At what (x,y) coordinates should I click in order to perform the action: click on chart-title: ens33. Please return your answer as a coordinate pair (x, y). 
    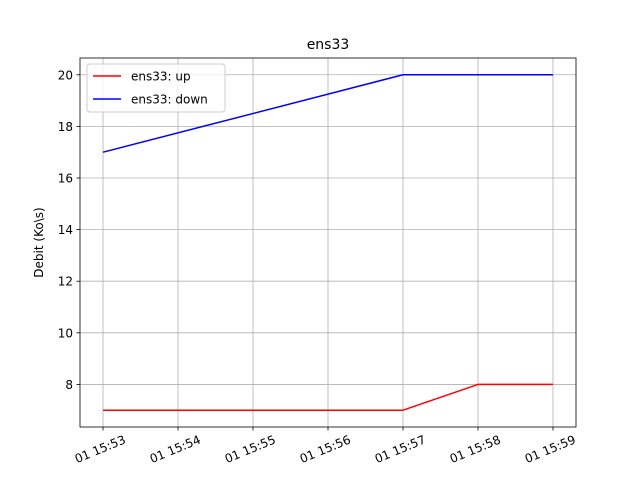
    Looking at the image, I should click on (328, 45).